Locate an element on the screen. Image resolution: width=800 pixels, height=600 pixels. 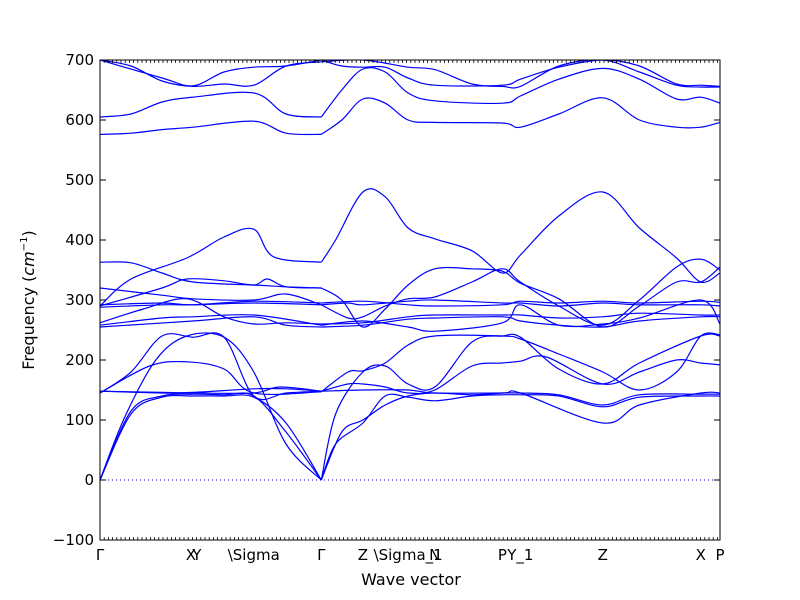
x-tick-label: N is located at coordinates (434, 555).